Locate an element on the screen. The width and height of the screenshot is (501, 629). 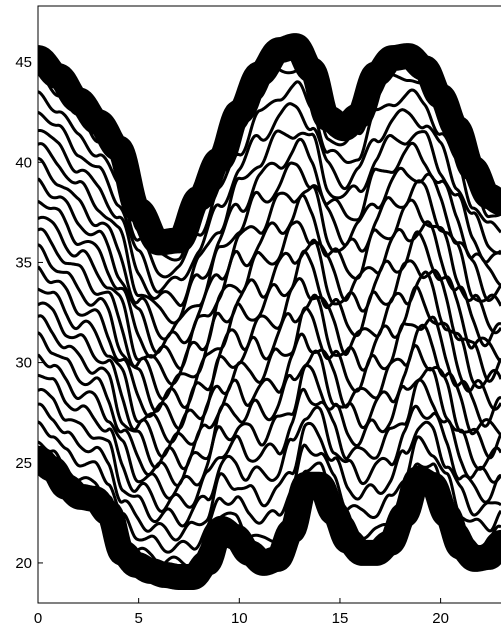
y-tick-label: 25 is located at coordinates (23, 463).